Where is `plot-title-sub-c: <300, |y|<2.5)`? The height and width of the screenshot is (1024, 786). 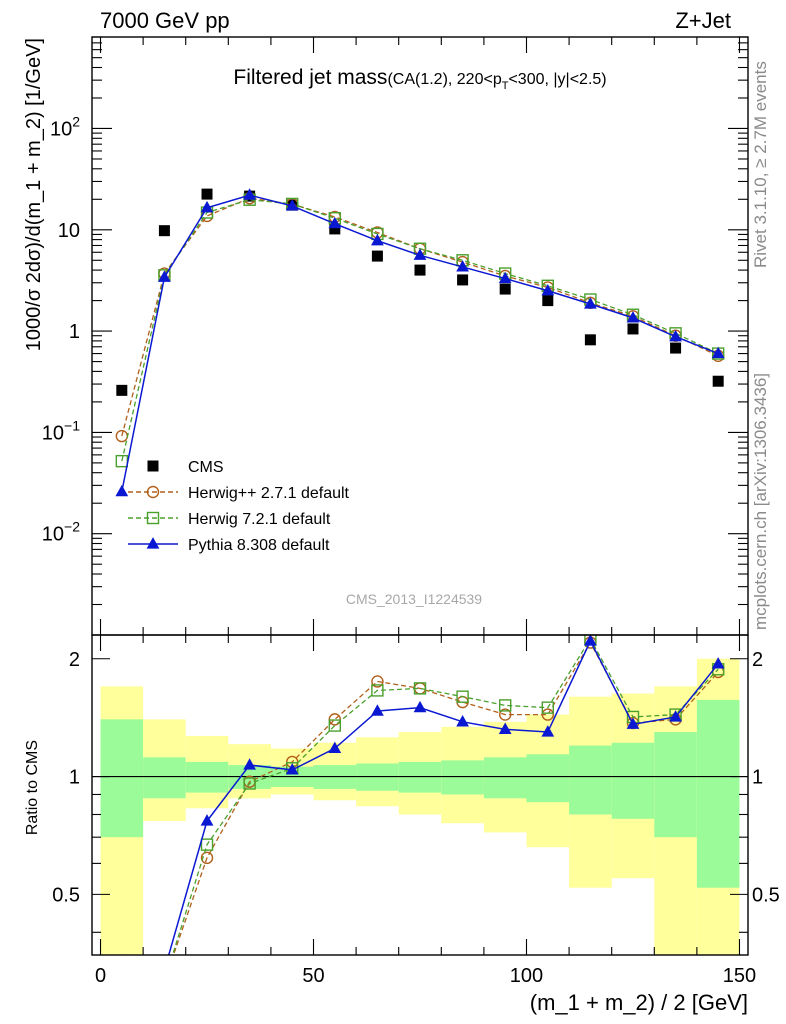 plot-title-sub-c: <300, |y|<2.5) is located at coordinates (557, 79).